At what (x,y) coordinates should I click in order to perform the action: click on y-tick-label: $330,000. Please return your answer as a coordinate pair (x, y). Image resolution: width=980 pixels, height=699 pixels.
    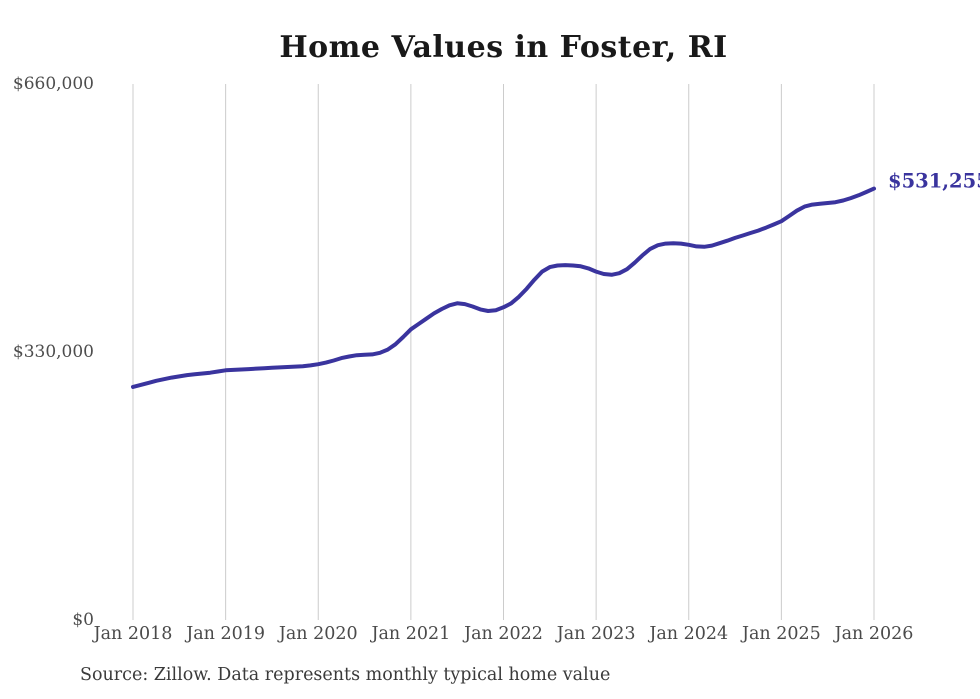
    Looking at the image, I should click on (53, 352).